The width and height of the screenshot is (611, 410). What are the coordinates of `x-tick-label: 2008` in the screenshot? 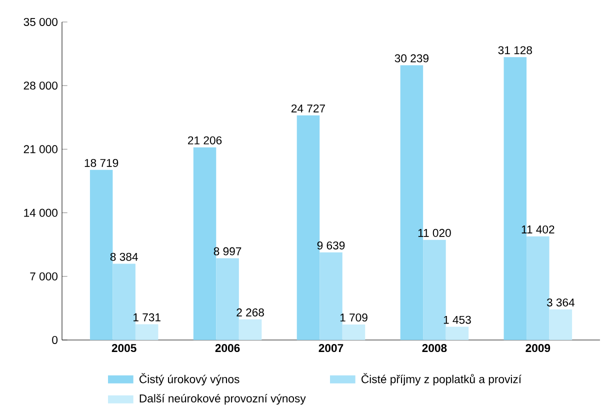 It's located at (434, 348).